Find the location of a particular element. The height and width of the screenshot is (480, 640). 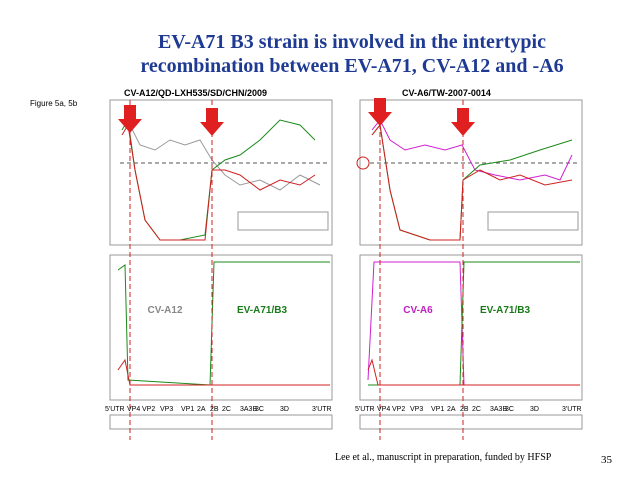

marker is located at coordinates (363, 163).